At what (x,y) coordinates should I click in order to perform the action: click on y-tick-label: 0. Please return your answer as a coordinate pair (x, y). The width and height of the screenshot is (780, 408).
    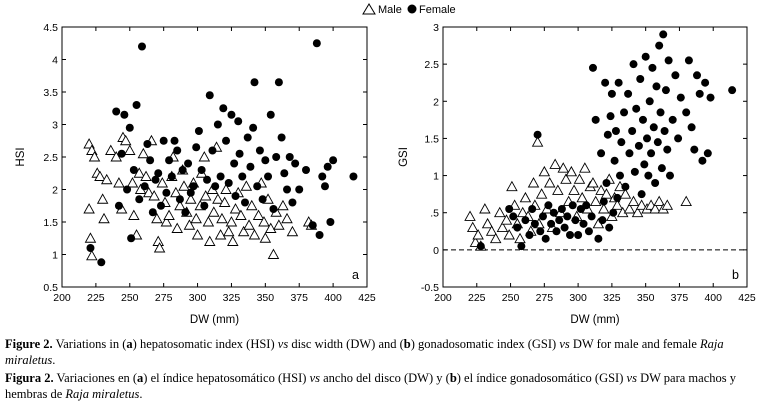
    Looking at the image, I should click on (436, 251).